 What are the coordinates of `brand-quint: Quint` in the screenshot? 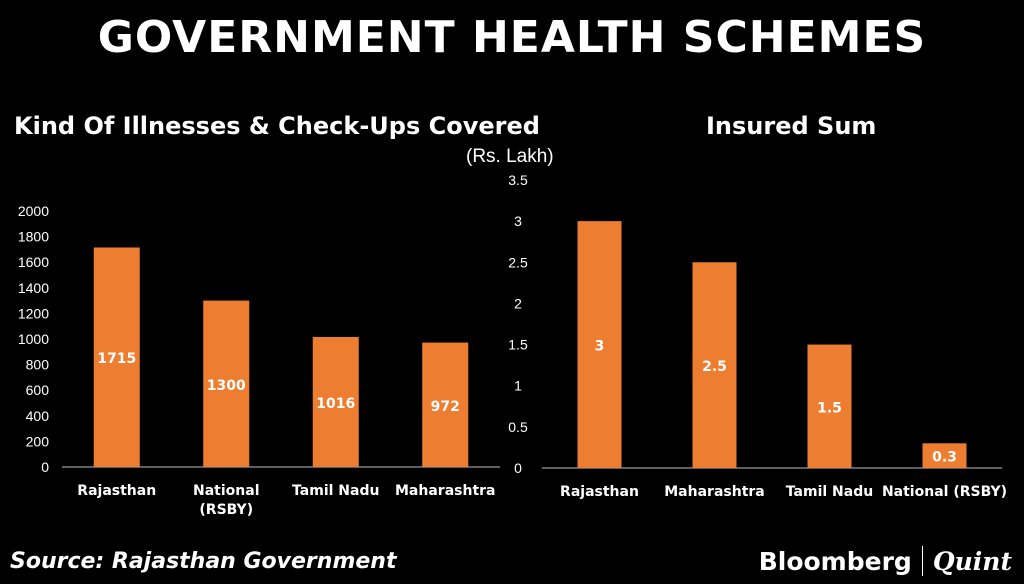 It's located at (972, 561).